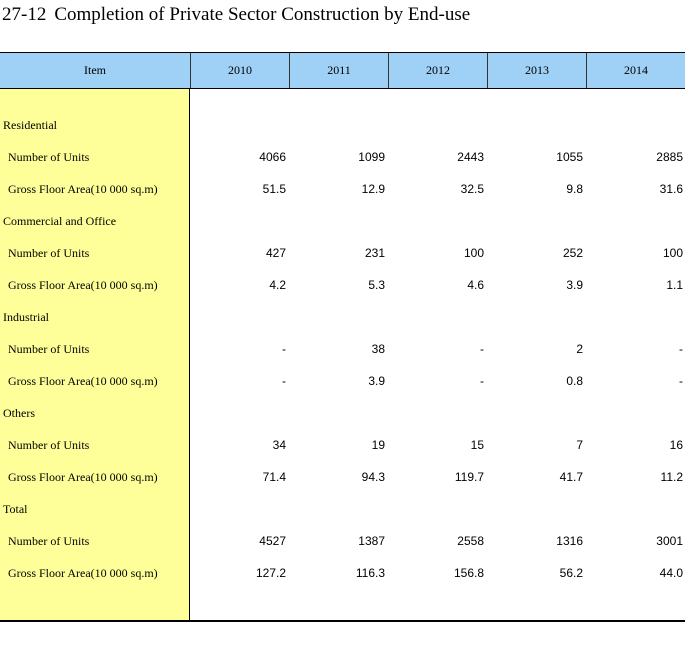  What do you see at coordinates (378, 349) in the screenshot?
I see `cell-value: 38` at bounding box center [378, 349].